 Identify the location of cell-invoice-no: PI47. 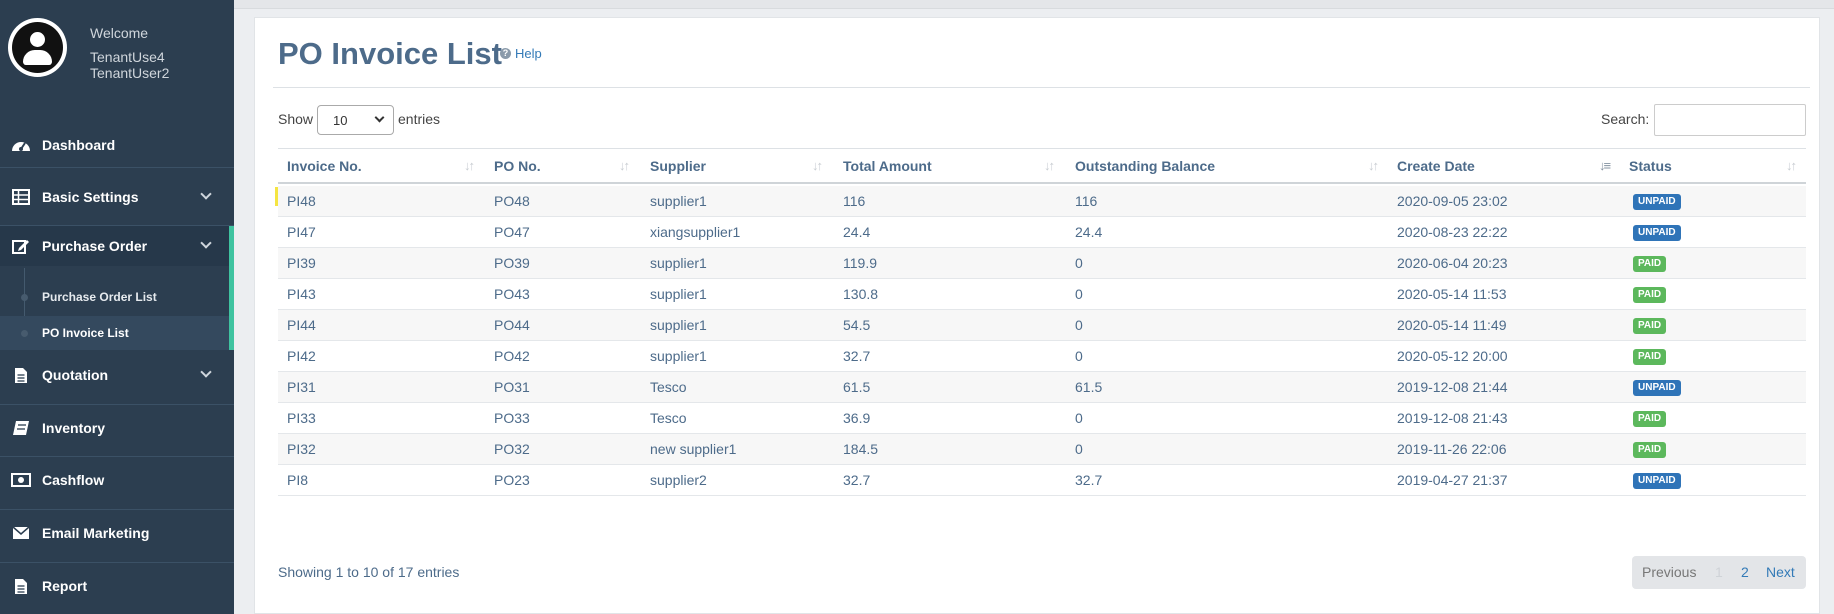
(301, 232).